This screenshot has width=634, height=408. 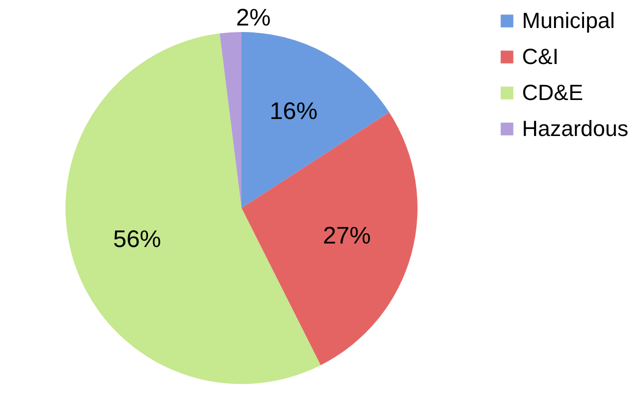 I want to click on legend-label: CD&E, so click(x=553, y=92).